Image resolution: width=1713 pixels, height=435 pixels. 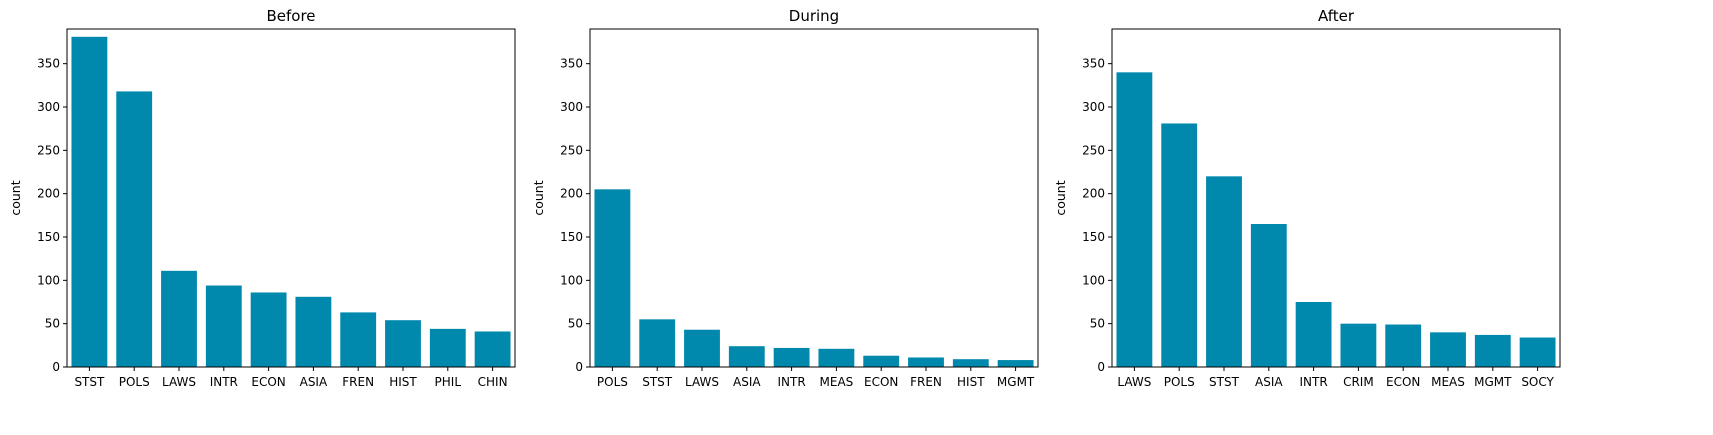 What do you see at coordinates (1537, 382) in the screenshot?
I see `x-tick-label: SOCY` at bounding box center [1537, 382].